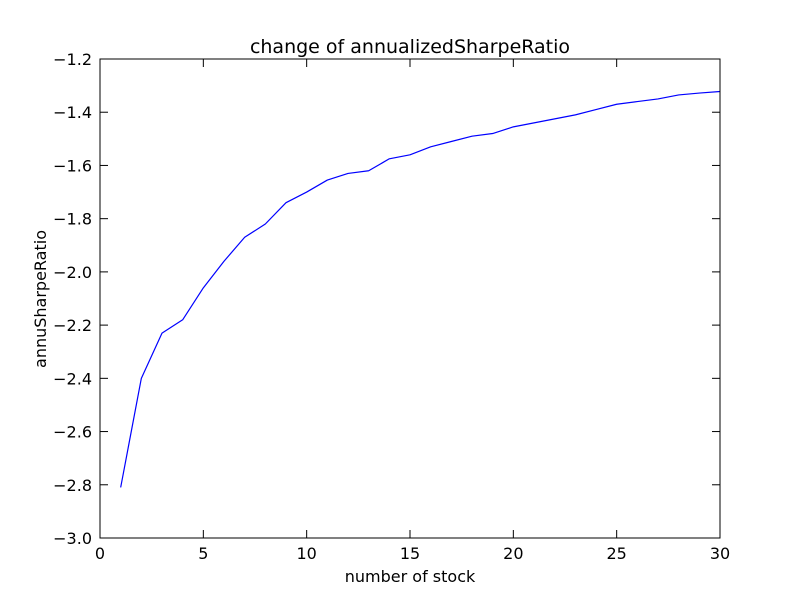  What do you see at coordinates (100, 553) in the screenshot?
I see `x-tick-label: 0` at bounding box center [100, 553].